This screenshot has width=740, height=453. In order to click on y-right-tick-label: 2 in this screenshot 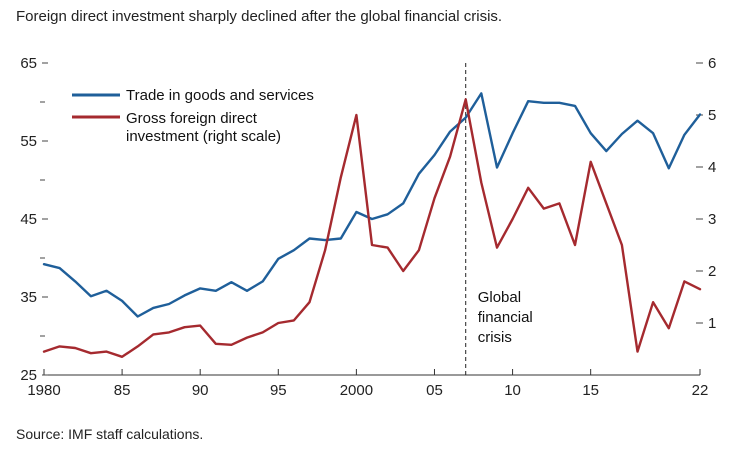, I will do `click(712, 271)`.